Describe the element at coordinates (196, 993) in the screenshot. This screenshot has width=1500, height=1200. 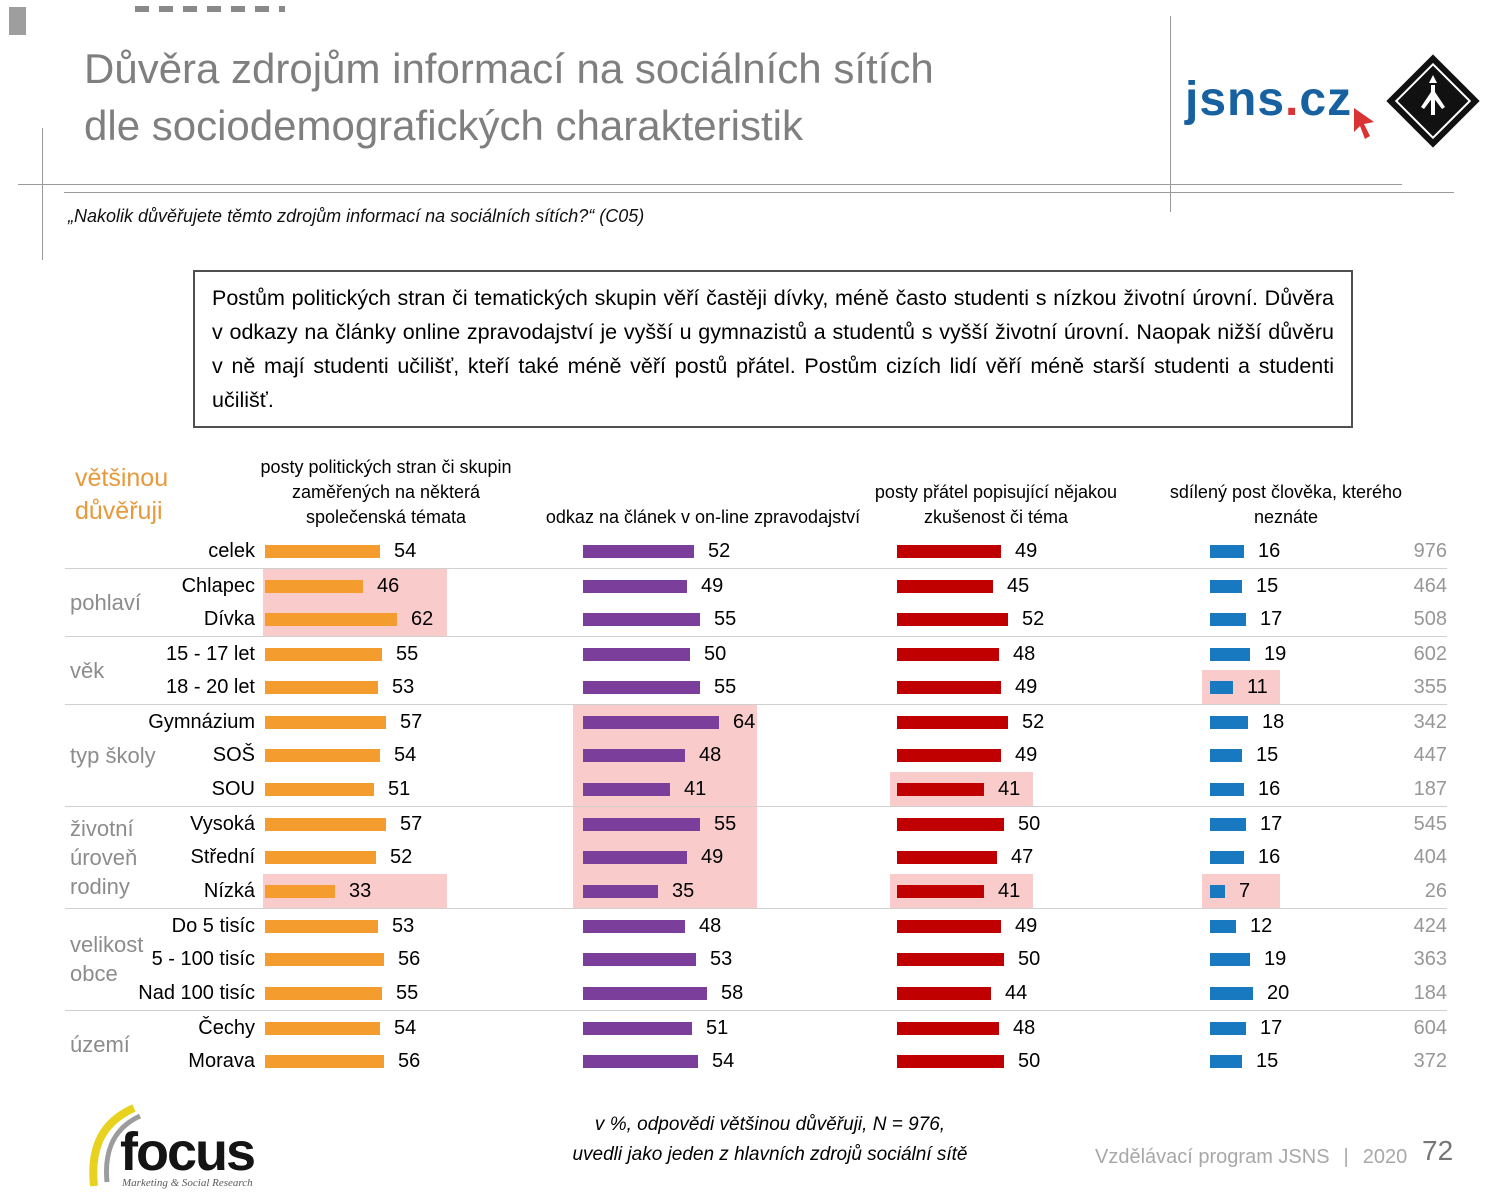
I see `row-label: Nad 100 tisíc` at that location.